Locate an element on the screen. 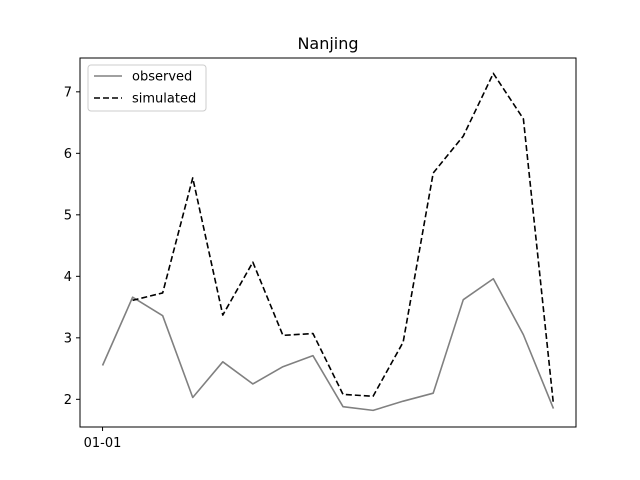  y-tick-label: 3 is located at coordinates (68, 338).